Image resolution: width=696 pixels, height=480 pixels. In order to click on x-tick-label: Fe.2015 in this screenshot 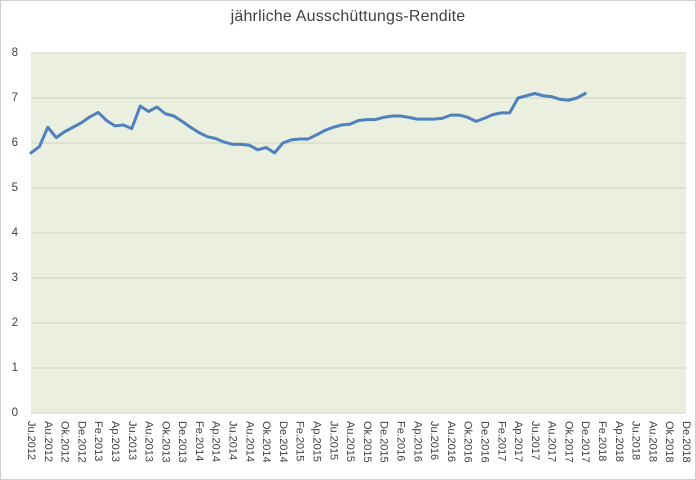, I will do `click(300, 441)`.